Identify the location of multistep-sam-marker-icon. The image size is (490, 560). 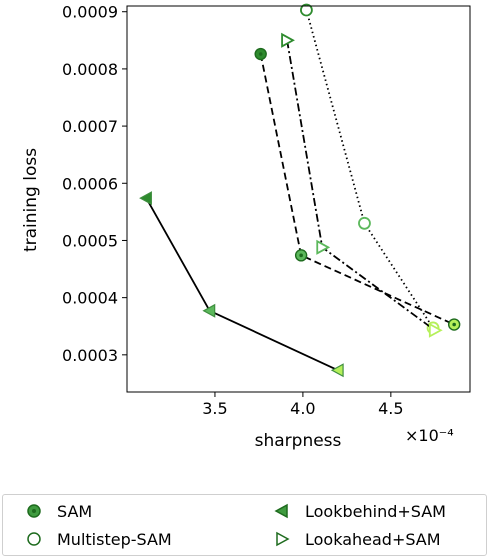
(34, 539).